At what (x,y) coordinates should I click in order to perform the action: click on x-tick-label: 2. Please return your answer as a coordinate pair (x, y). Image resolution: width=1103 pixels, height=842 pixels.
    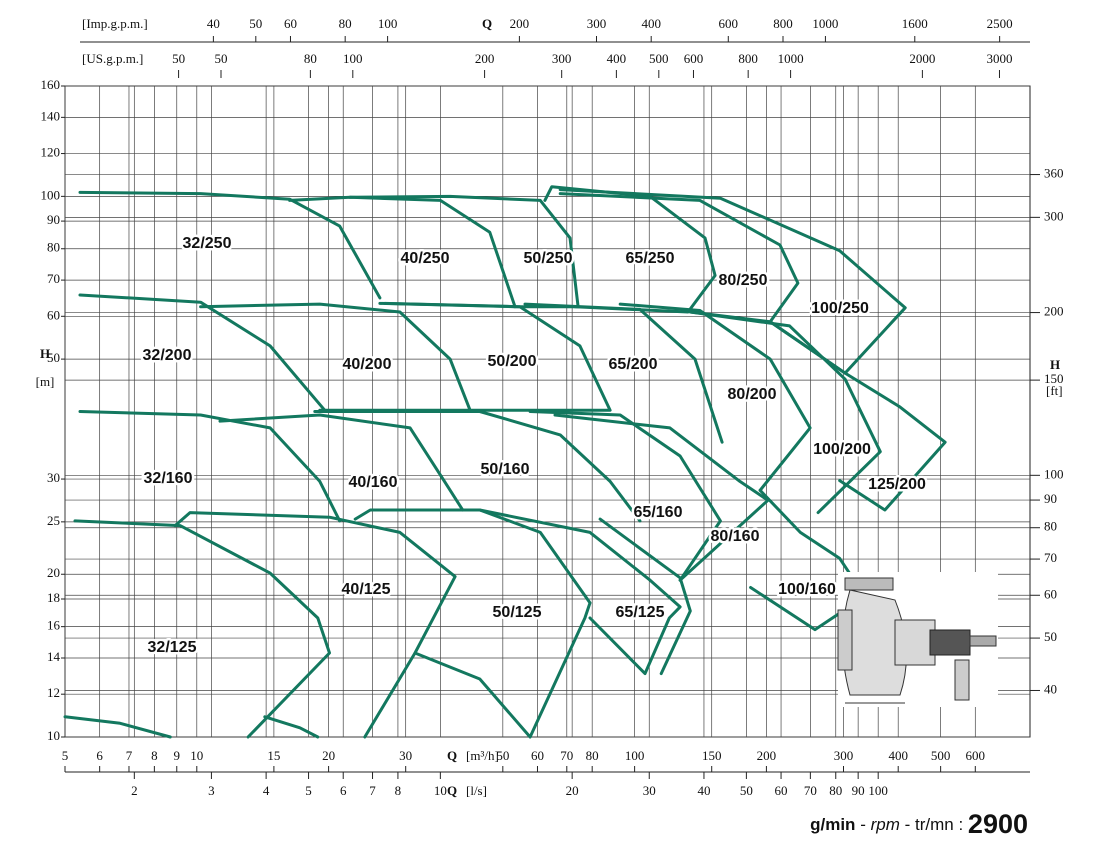
    Looking at the image, I should click on (134, 790).